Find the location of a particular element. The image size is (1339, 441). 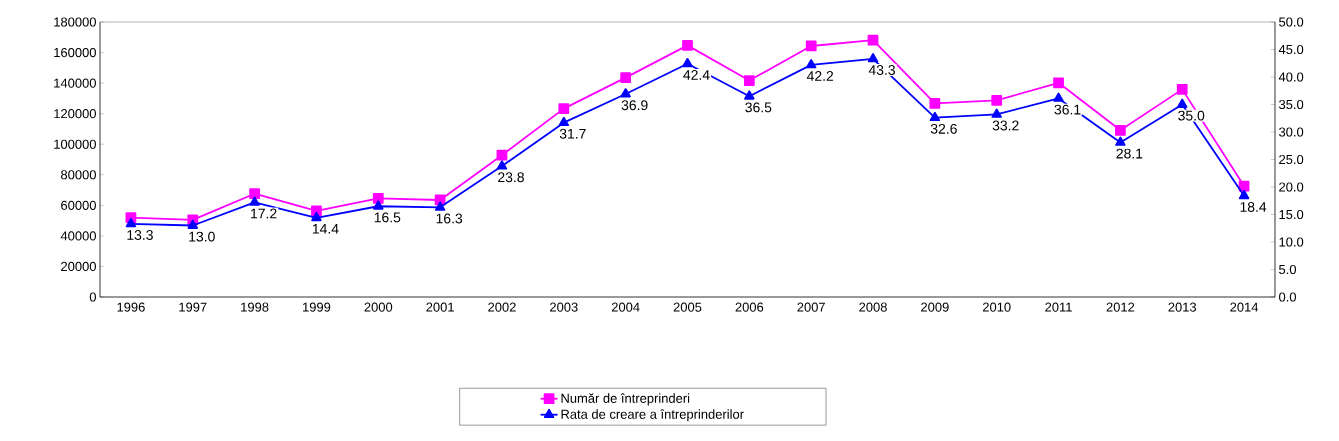

x-tick-label: 2005 is located at coordinates (687, 307).